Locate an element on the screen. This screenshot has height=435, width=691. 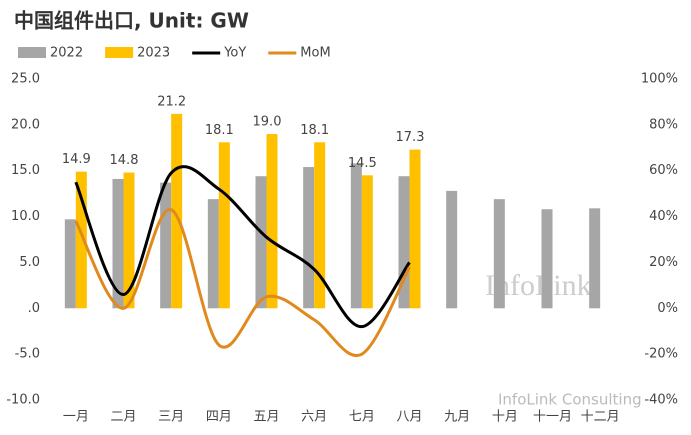
y2-tick-label: 0% is located at coordinates (667, 308).